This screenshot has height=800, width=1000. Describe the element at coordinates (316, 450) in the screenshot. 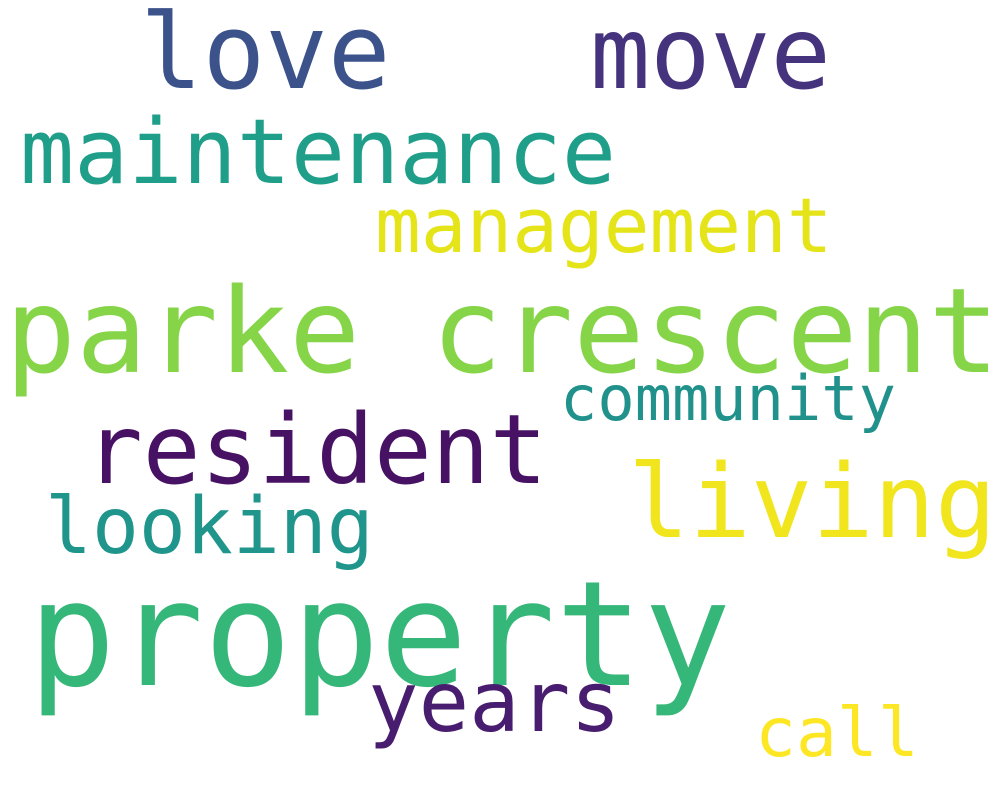

I see `word-resident: resident` at that location.